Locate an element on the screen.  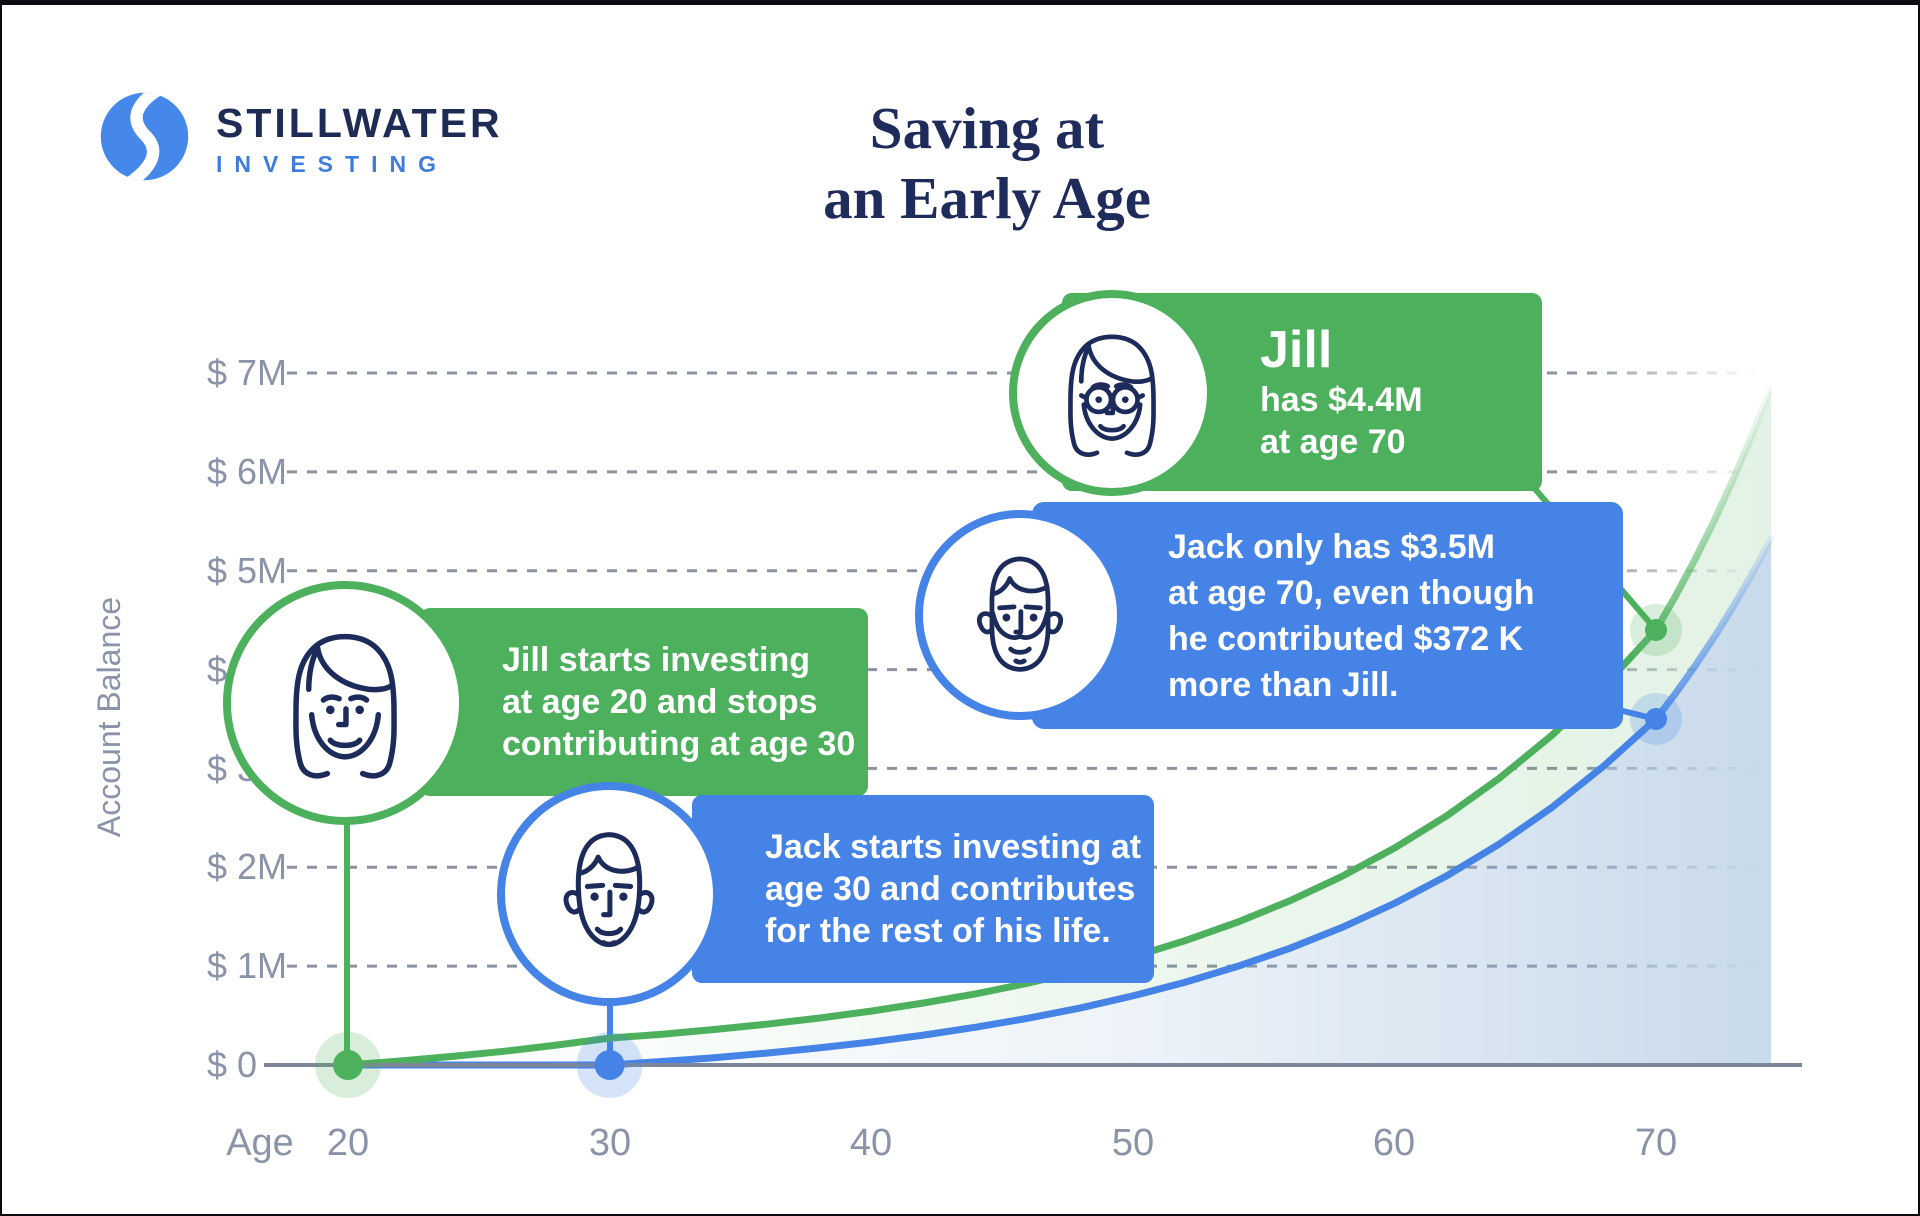
x-axis-title: Age is located at coordinates (260, 1143).